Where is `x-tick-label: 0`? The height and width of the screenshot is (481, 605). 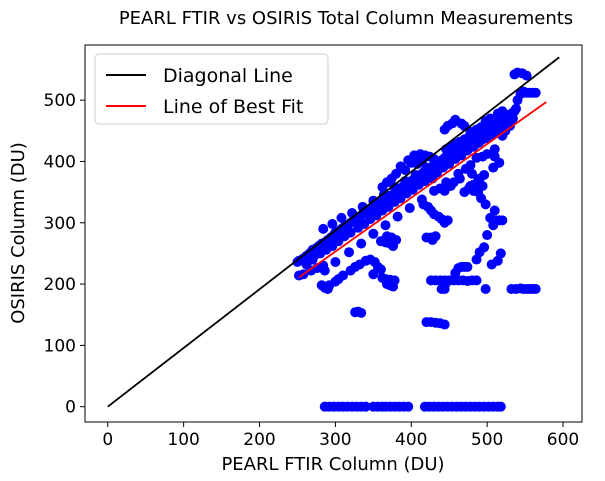
x-tick-label: 0 is located at coordinates (107, 440).